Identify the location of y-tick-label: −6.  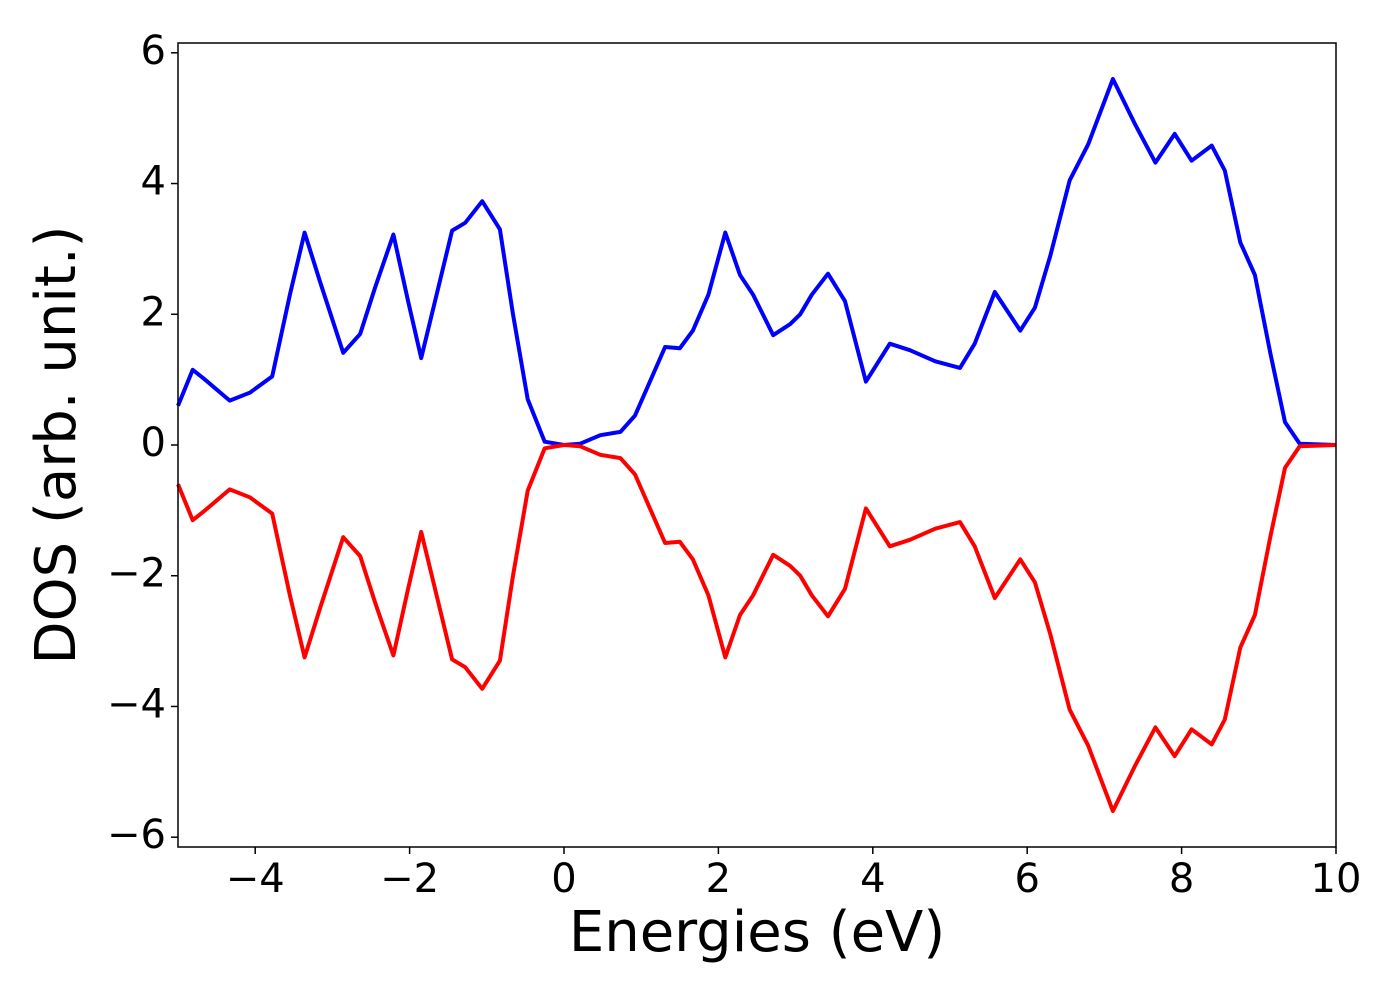
(136, 835).